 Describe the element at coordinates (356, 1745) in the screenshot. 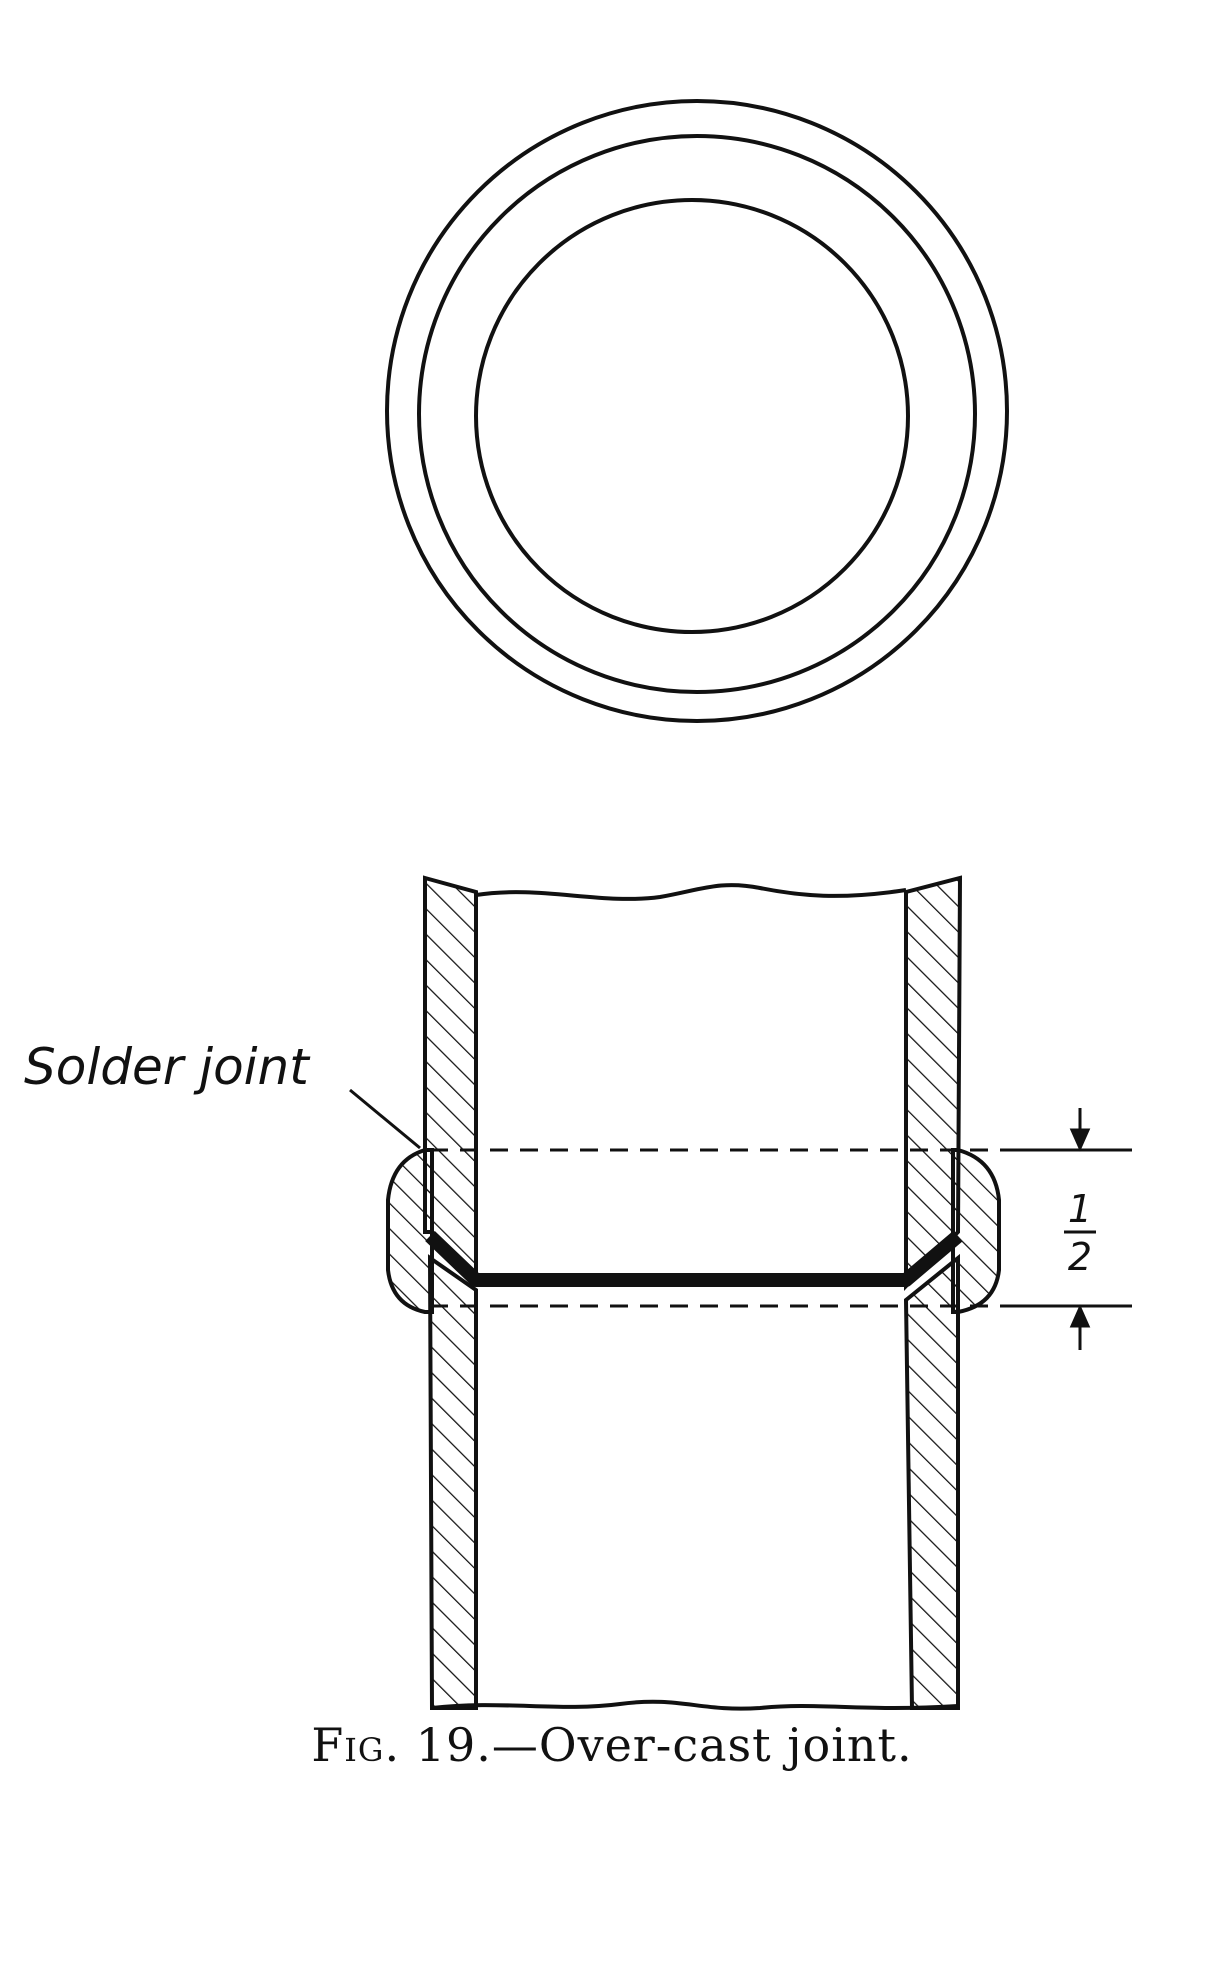

I see `caption-prefix: Fig.` at that location.